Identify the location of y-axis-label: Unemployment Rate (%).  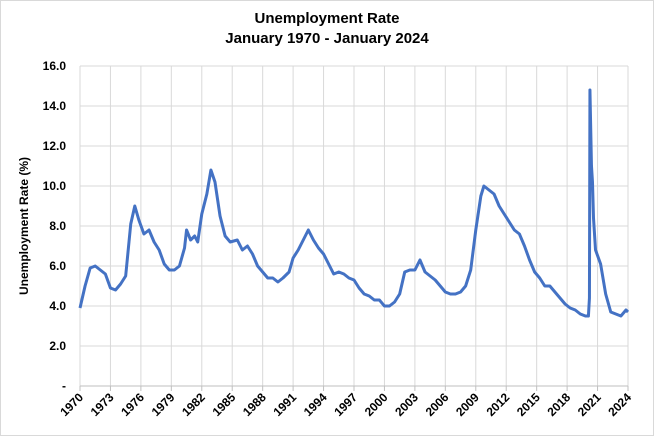
(24, 226).